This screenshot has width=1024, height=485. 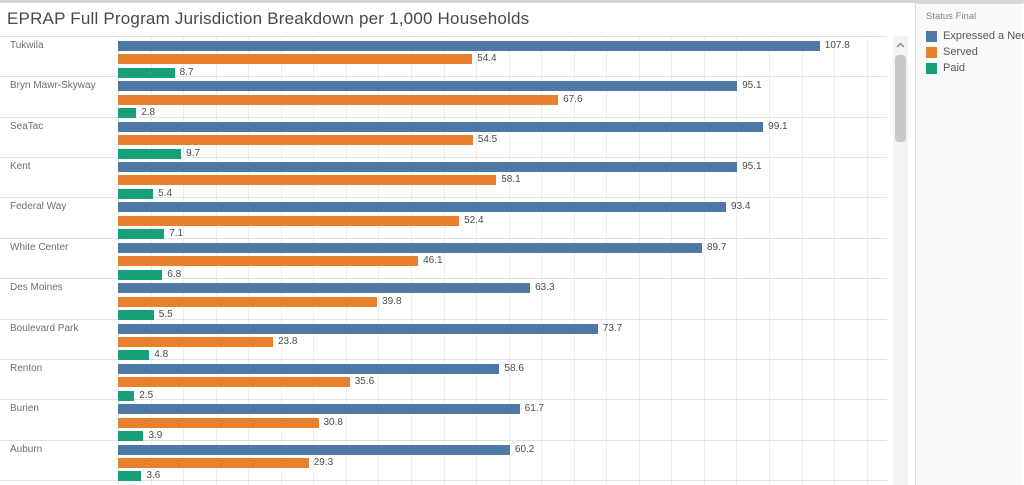 What do you see at coordinates (487, 59) in the screenshot?
I see `bar-value-label: 54.4` at bounding box center [487, 59].